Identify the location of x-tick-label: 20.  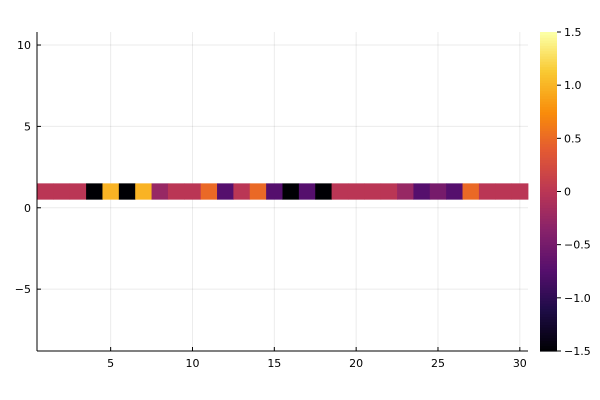
(356, 363).